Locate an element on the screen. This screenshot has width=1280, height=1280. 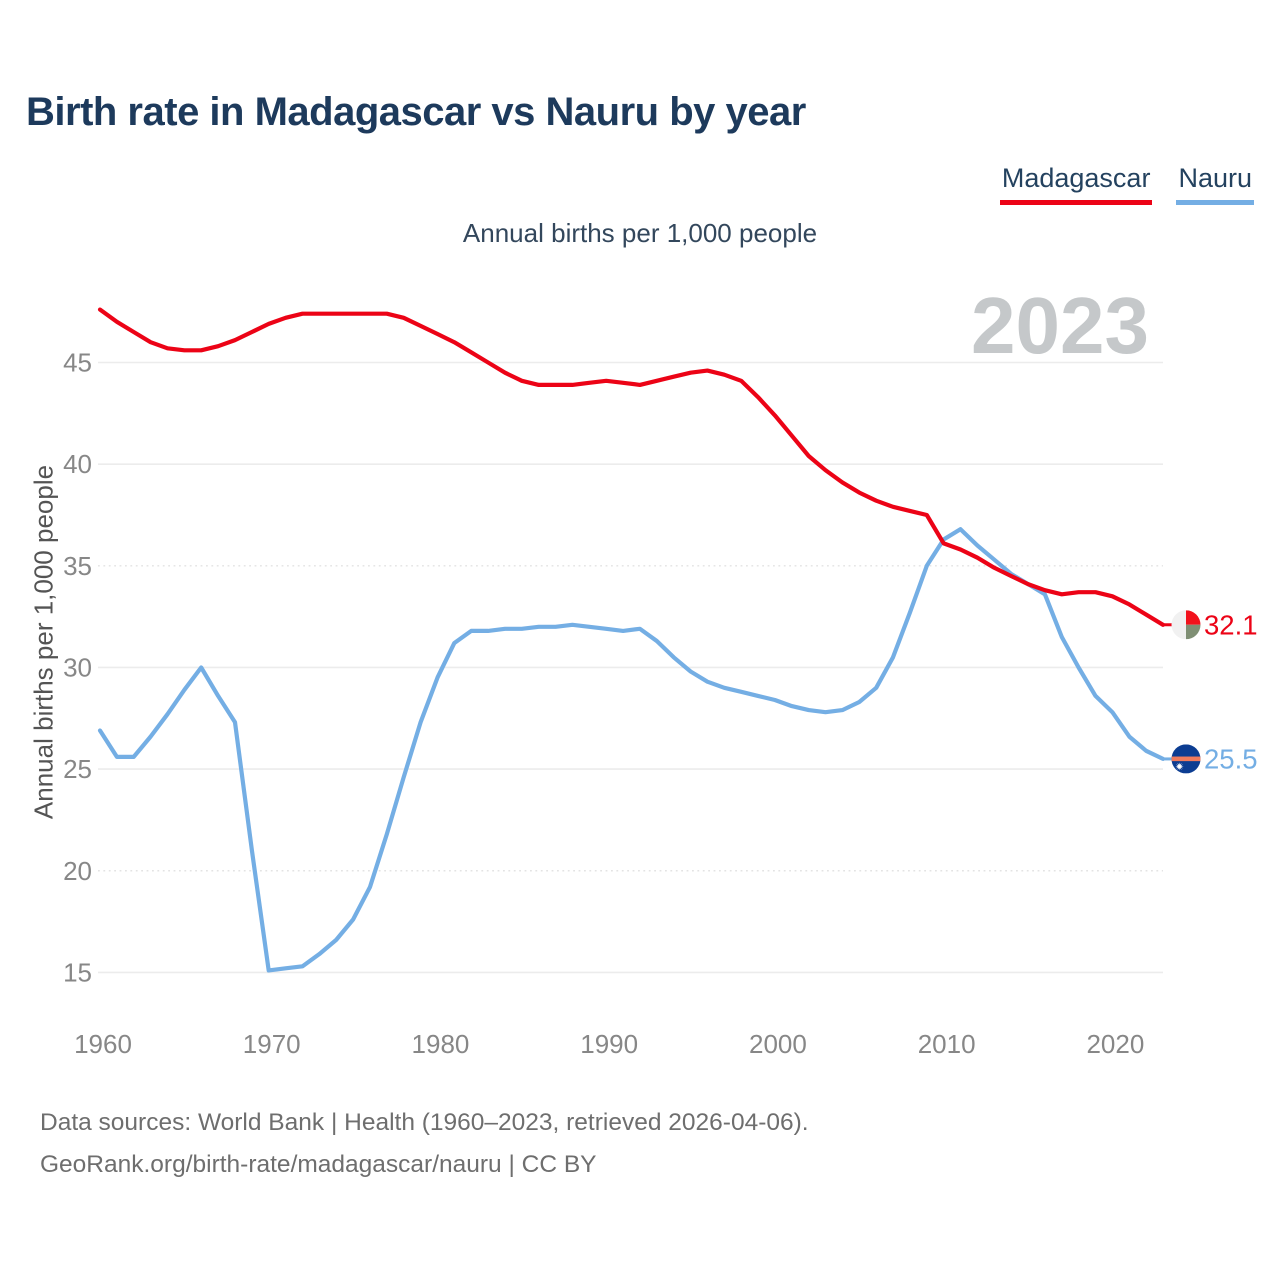
nauru-flag-icon is located at coordinates (1186, 759).